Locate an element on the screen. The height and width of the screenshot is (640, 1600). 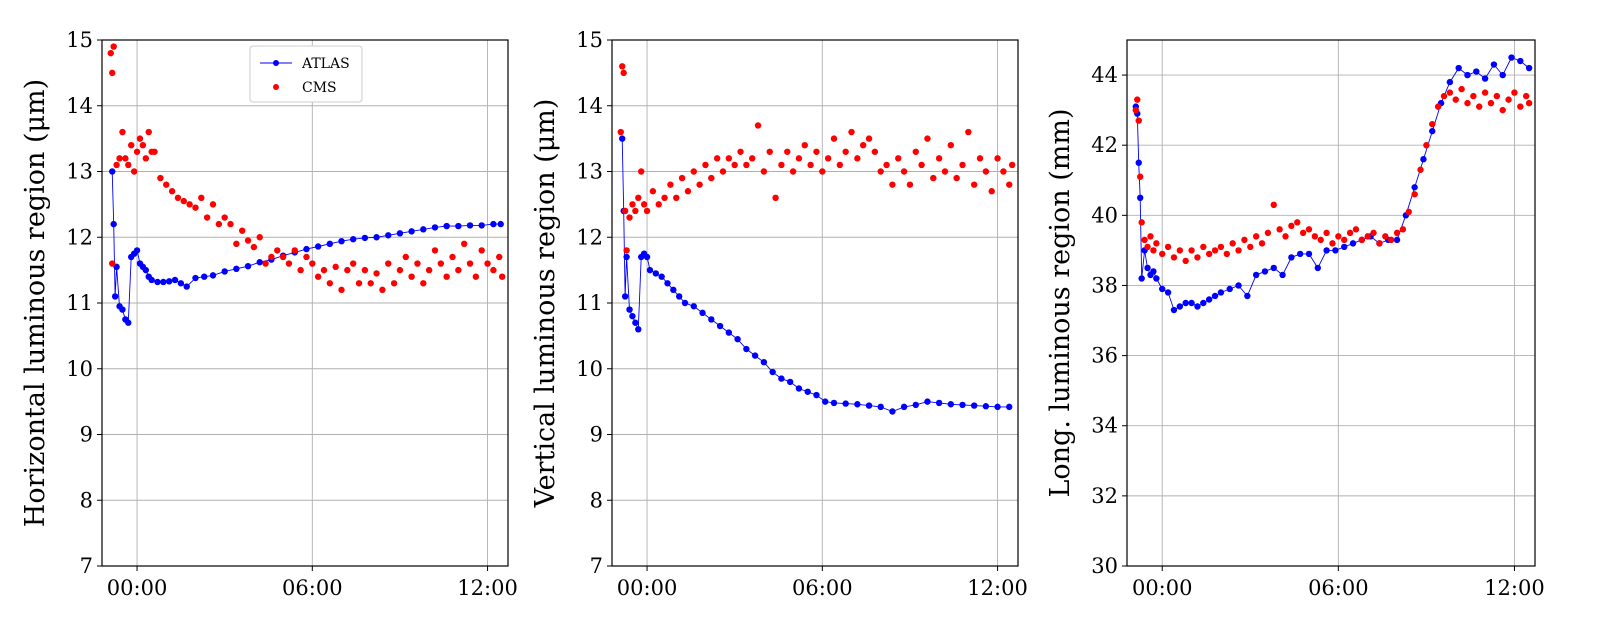
y-tick-label: 10 is located at coordinates (589, 369).